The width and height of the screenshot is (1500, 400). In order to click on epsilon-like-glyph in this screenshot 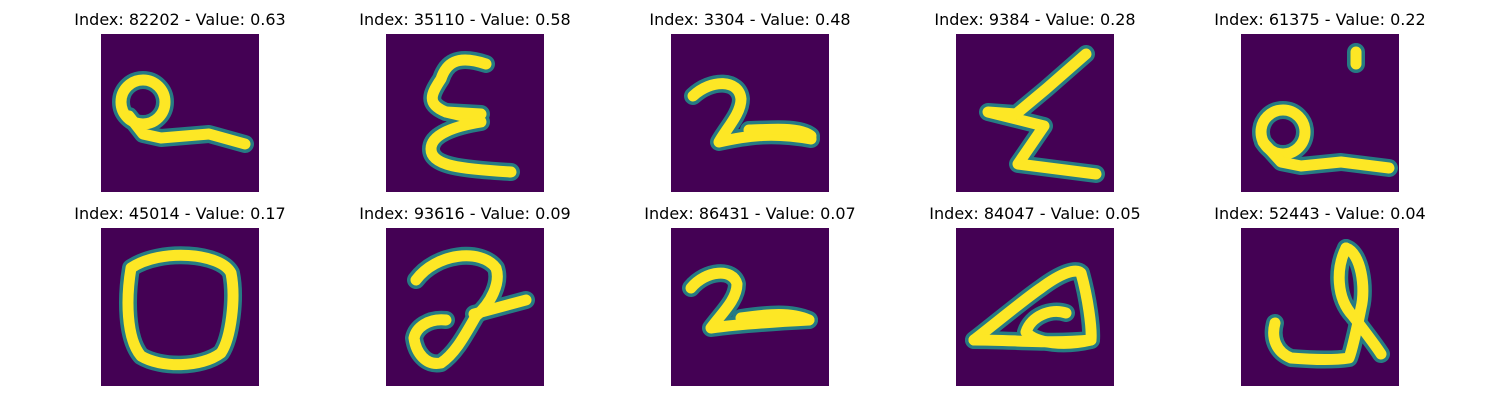, I will do `click(465, 113)`.